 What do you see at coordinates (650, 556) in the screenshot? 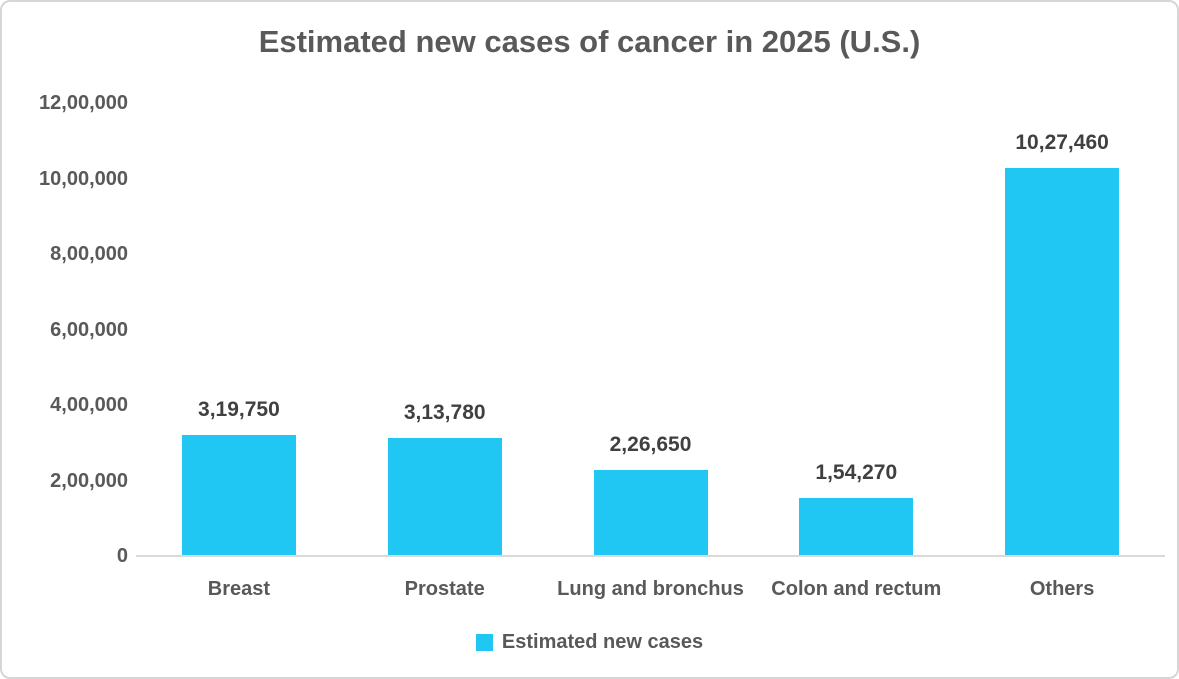
I see `x-axis-line` at bounding box center [650, 556].